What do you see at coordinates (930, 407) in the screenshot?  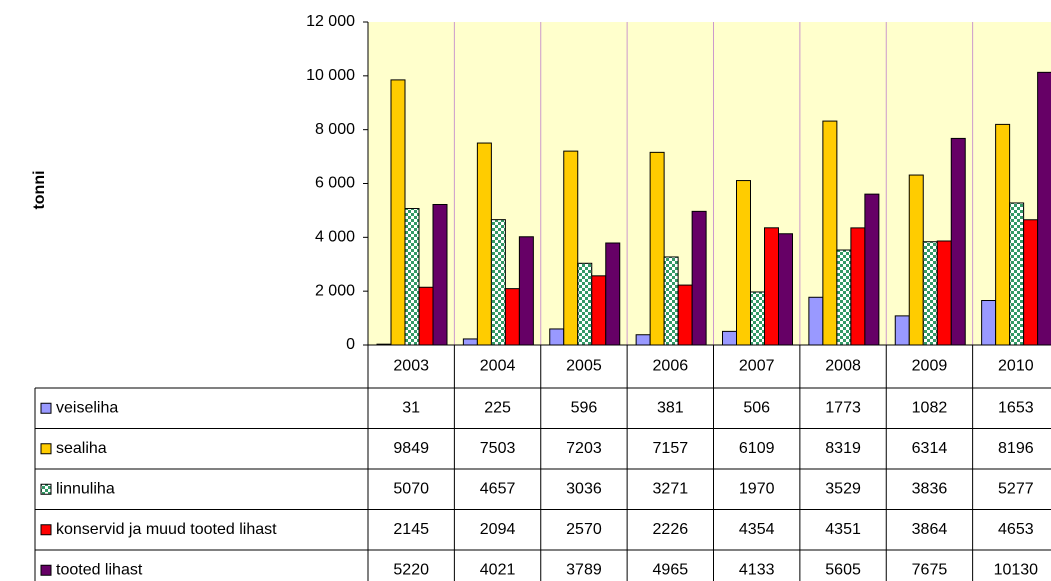 I see `table-value: 1082` at bounding box center [930, 407].